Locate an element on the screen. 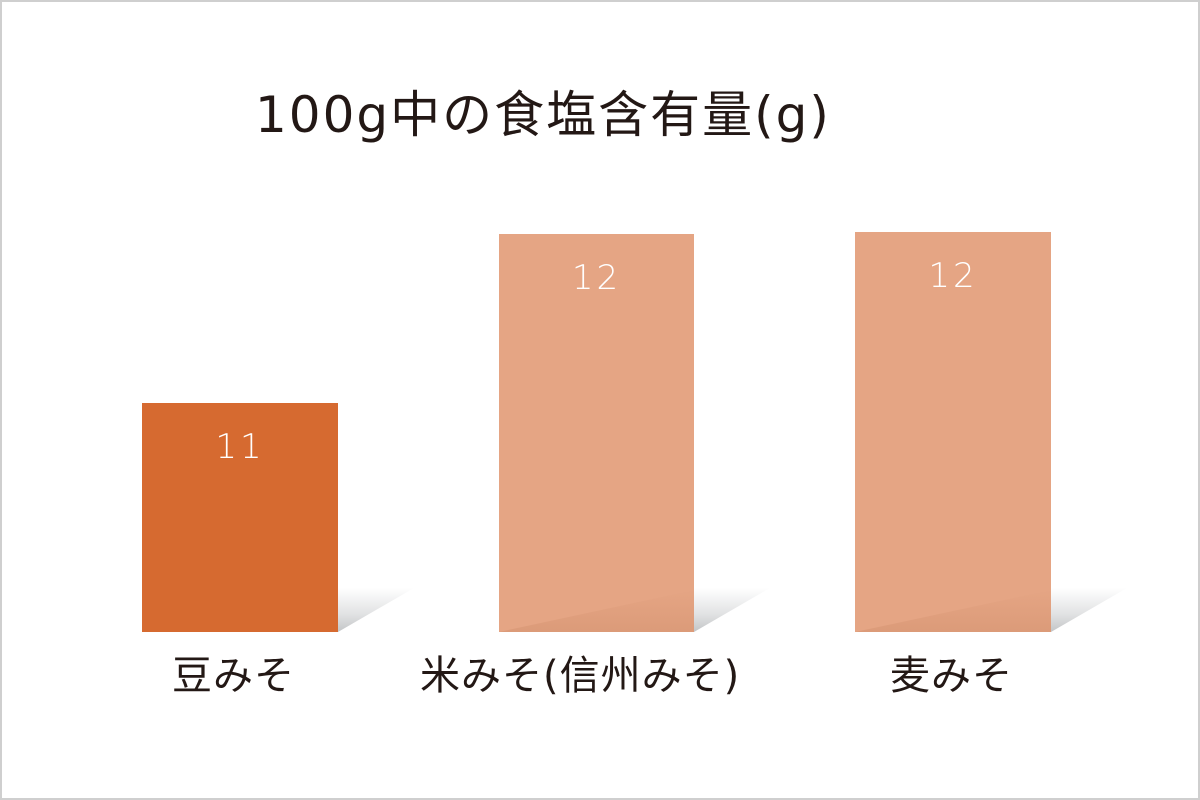 The height and width of the screenshot is (800, 1200). bar-value-label: 11 is located at coordinates (240, 447).